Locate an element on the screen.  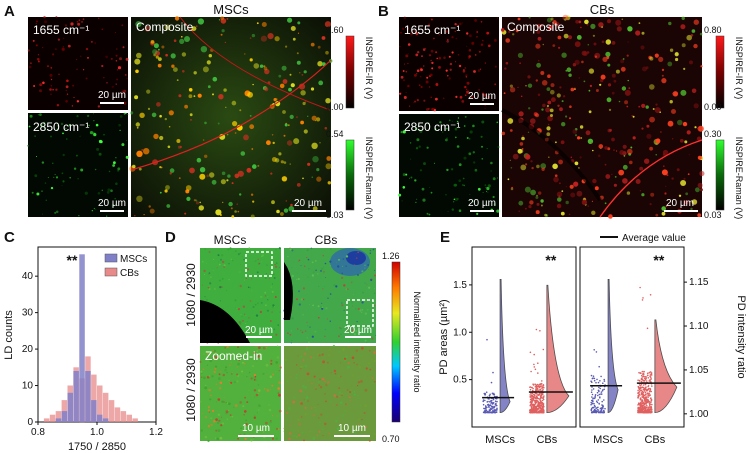
panel-e-ytick: 1.5 is located at coordinates (460, 285).